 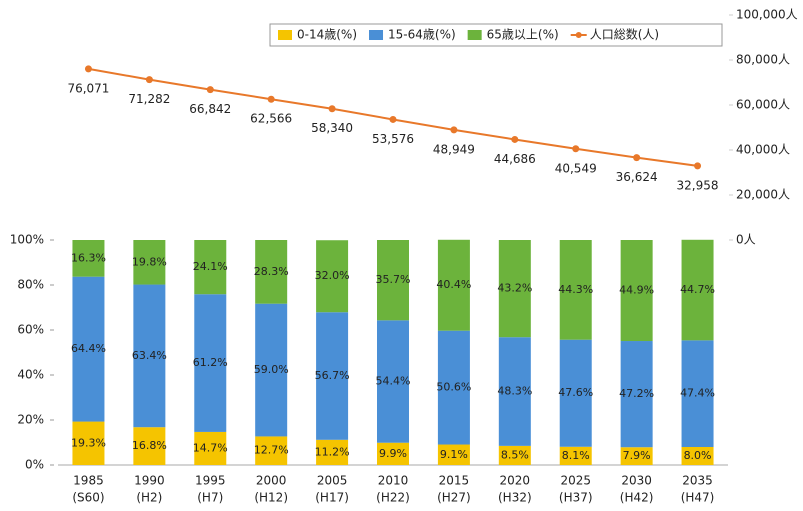 What do you see at coordinates (514, 288) in the screenshot?
I see `bar-label: 43.2%` at bounding box center [514, 288].